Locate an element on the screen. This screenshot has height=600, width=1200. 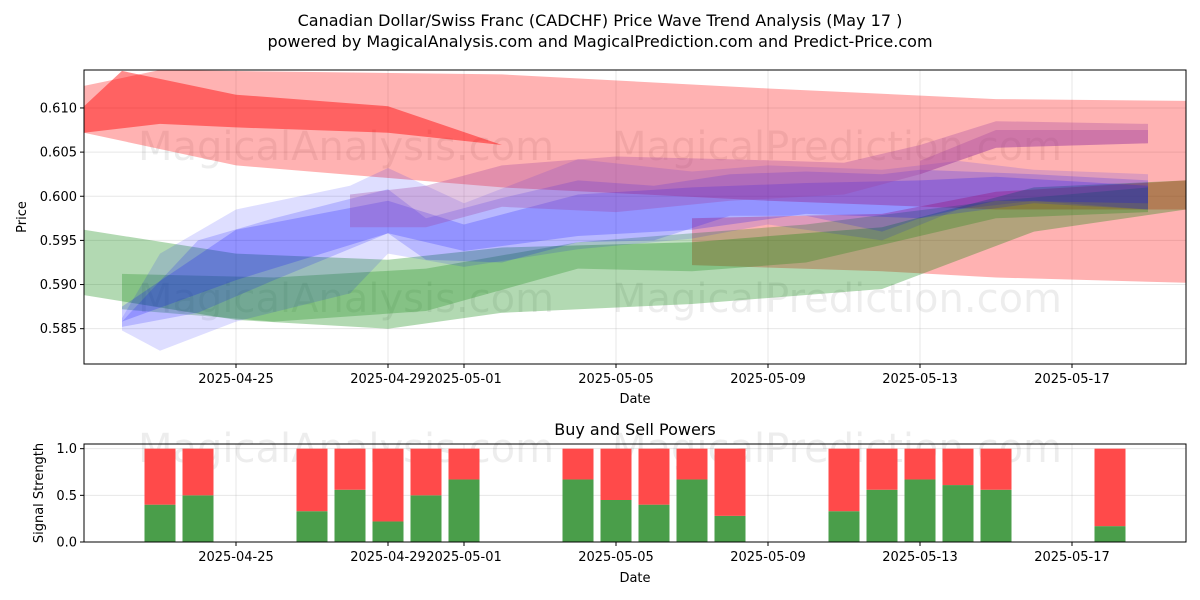
price-x-axis-label: Date is located at coordinates (634, 399).